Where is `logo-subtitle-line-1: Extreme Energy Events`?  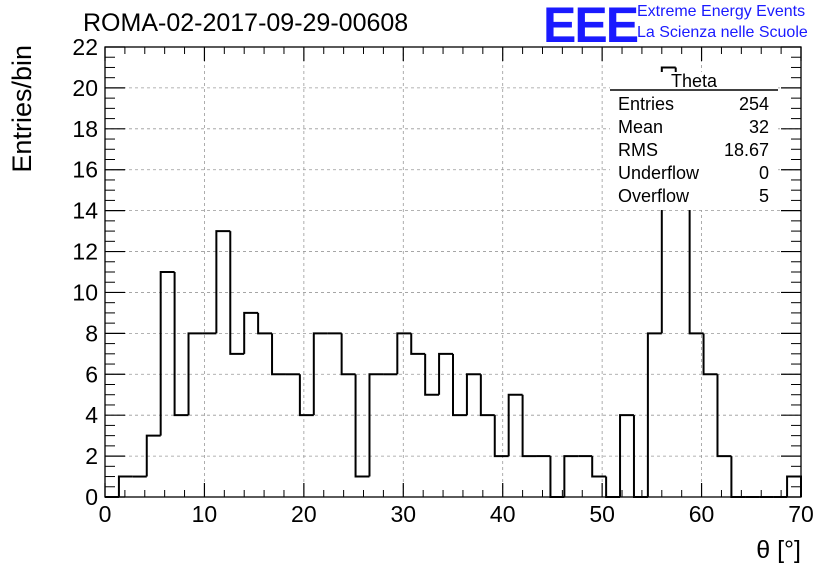
logo-subtitle-line-1: Extreme Energy Events is located at coordinates (721, 11).